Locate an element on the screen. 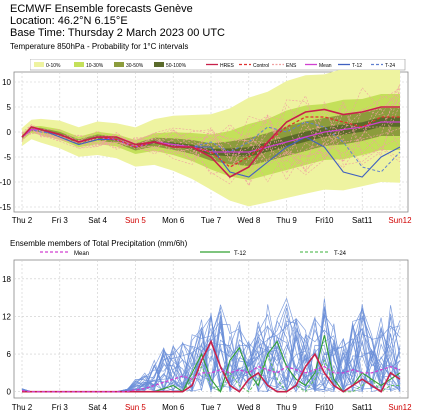 The width and height of the screenshot is (440, 416). series-legend-label: ENS is located at coordinates (291, 66).